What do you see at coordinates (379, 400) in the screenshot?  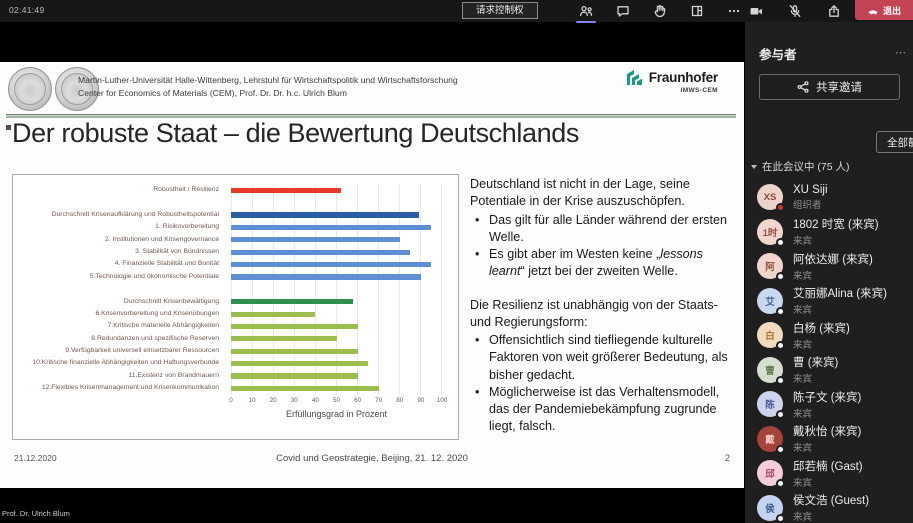 I see `chart-x-tick: 70` at bounding box center [379, 400].